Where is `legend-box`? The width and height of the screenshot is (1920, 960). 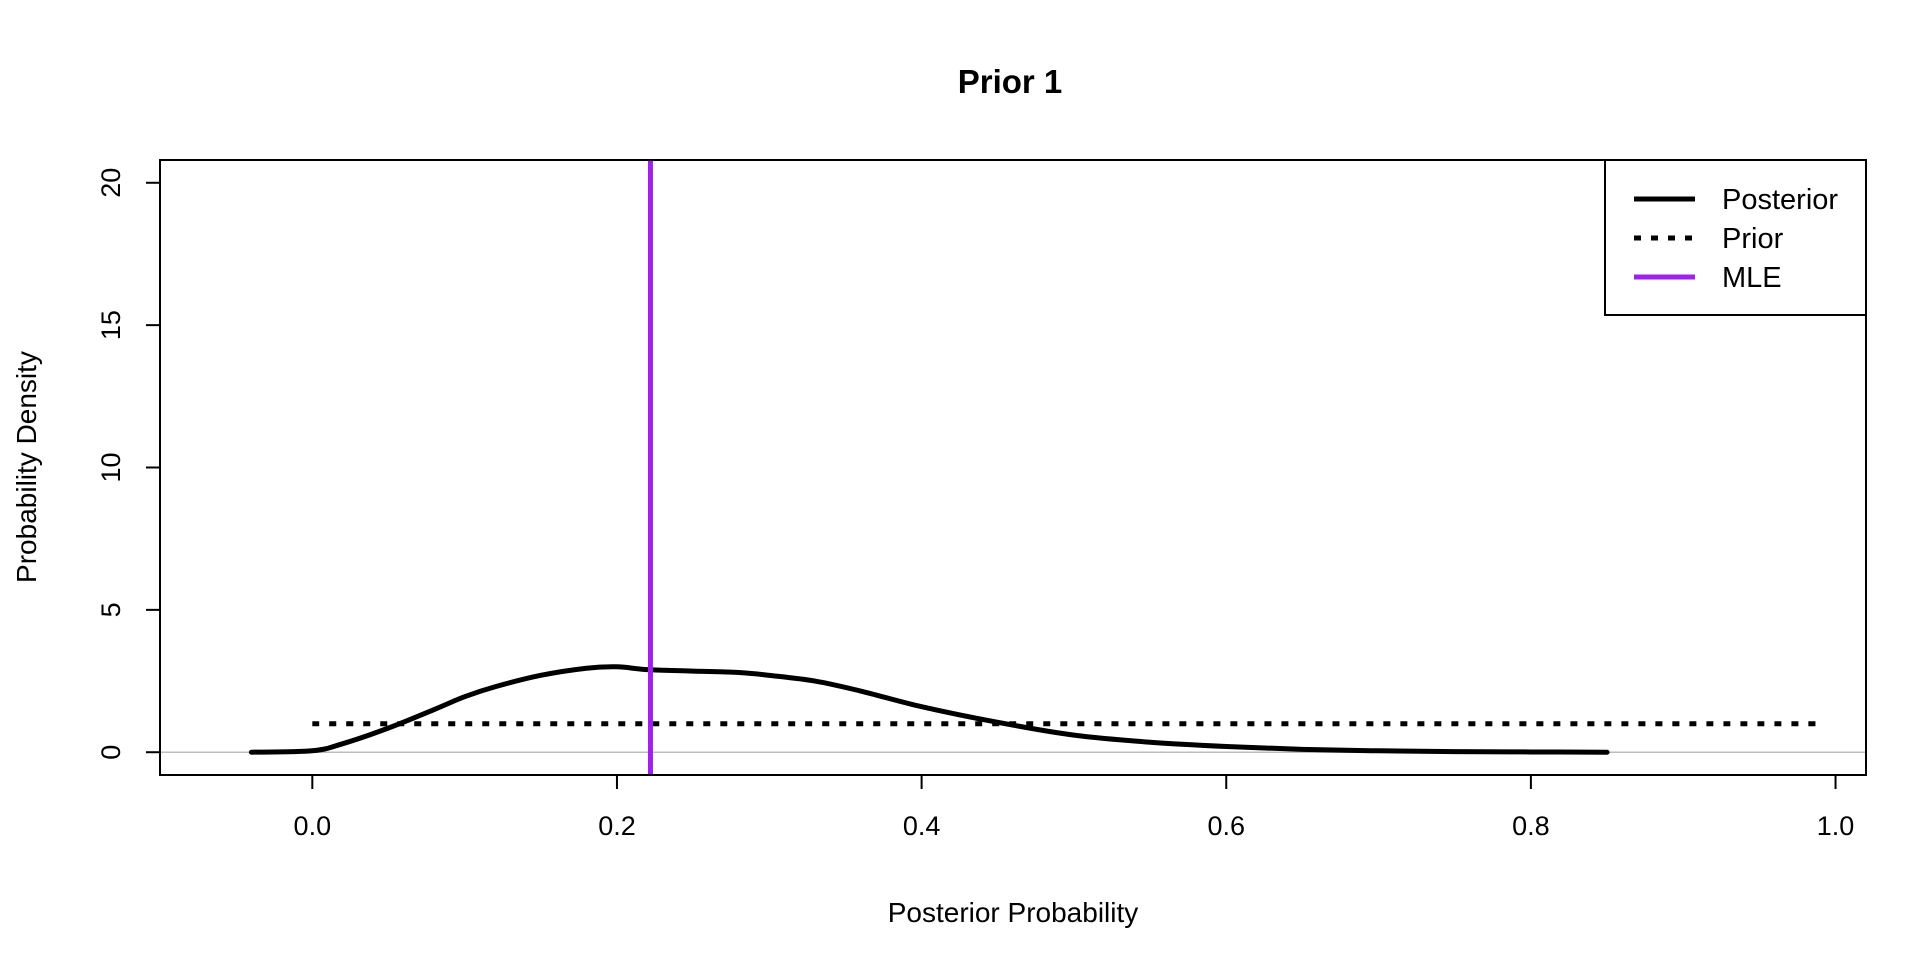 legend-box is located at coordinates (1735, 237).